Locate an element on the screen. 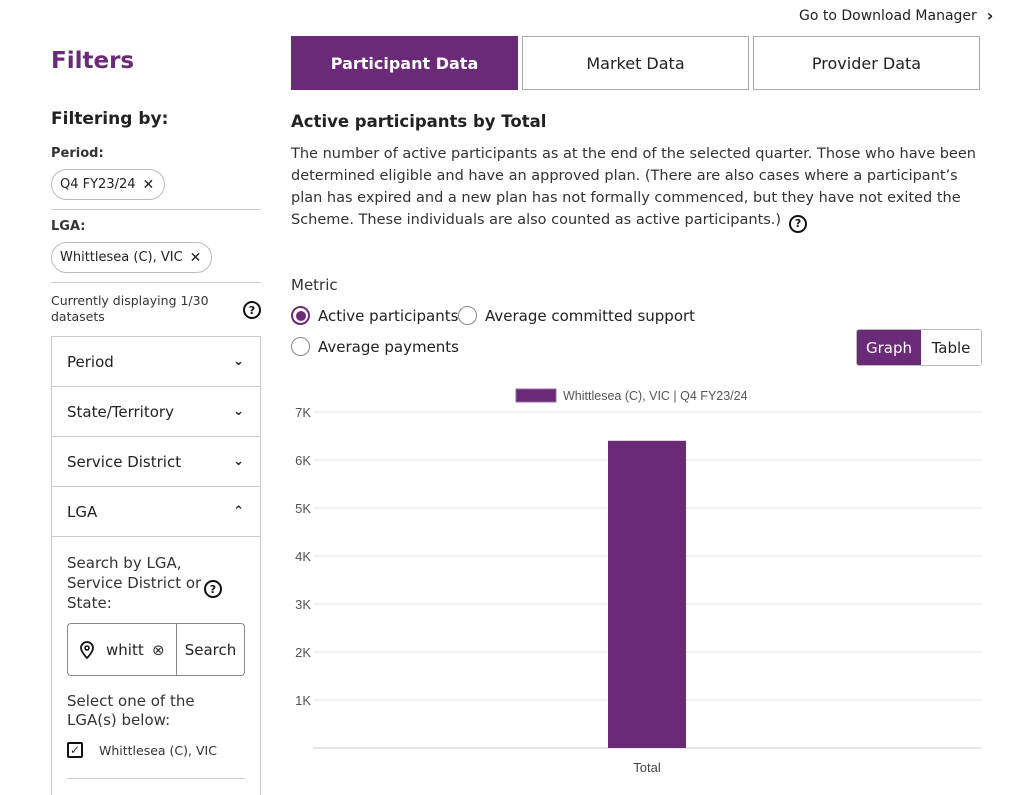 The width and height of the screenshot is (1009, 795). chevron-up-icon: ⌃ is located at coordinates (238, 511).